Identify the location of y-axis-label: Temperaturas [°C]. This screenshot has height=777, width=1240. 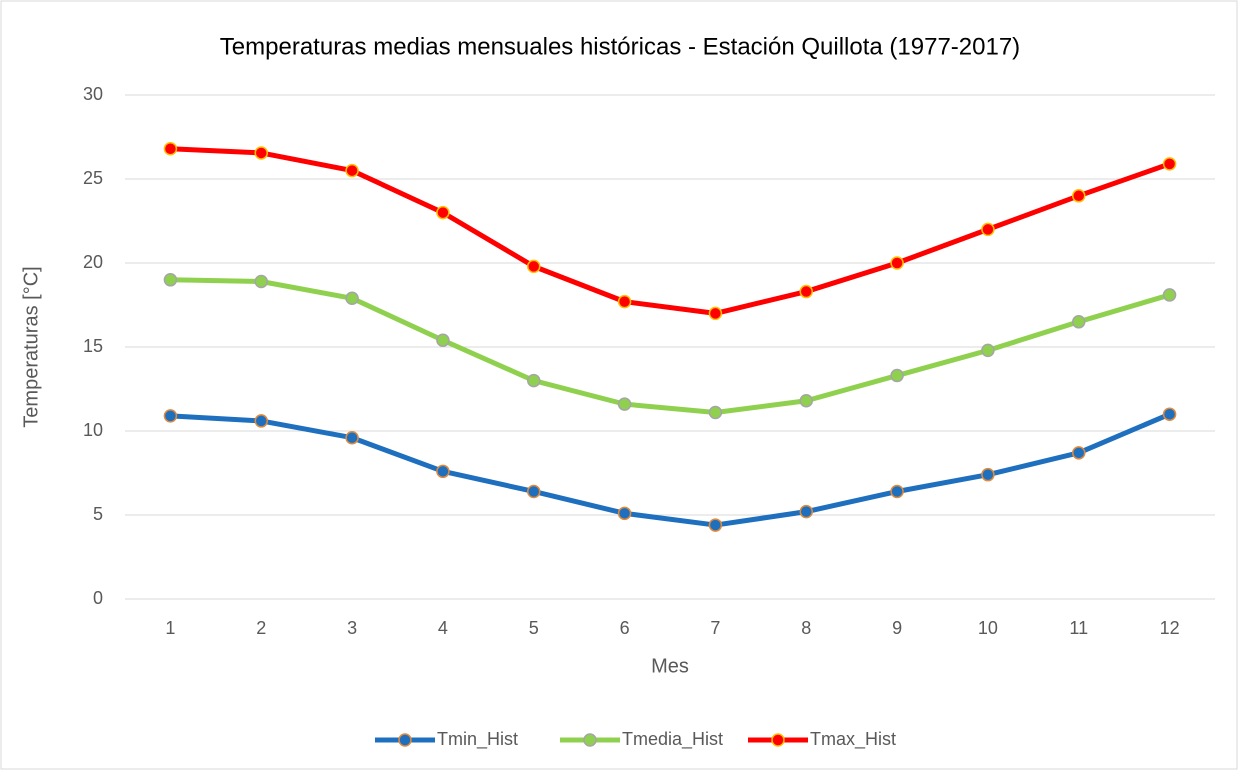
(31, 346).